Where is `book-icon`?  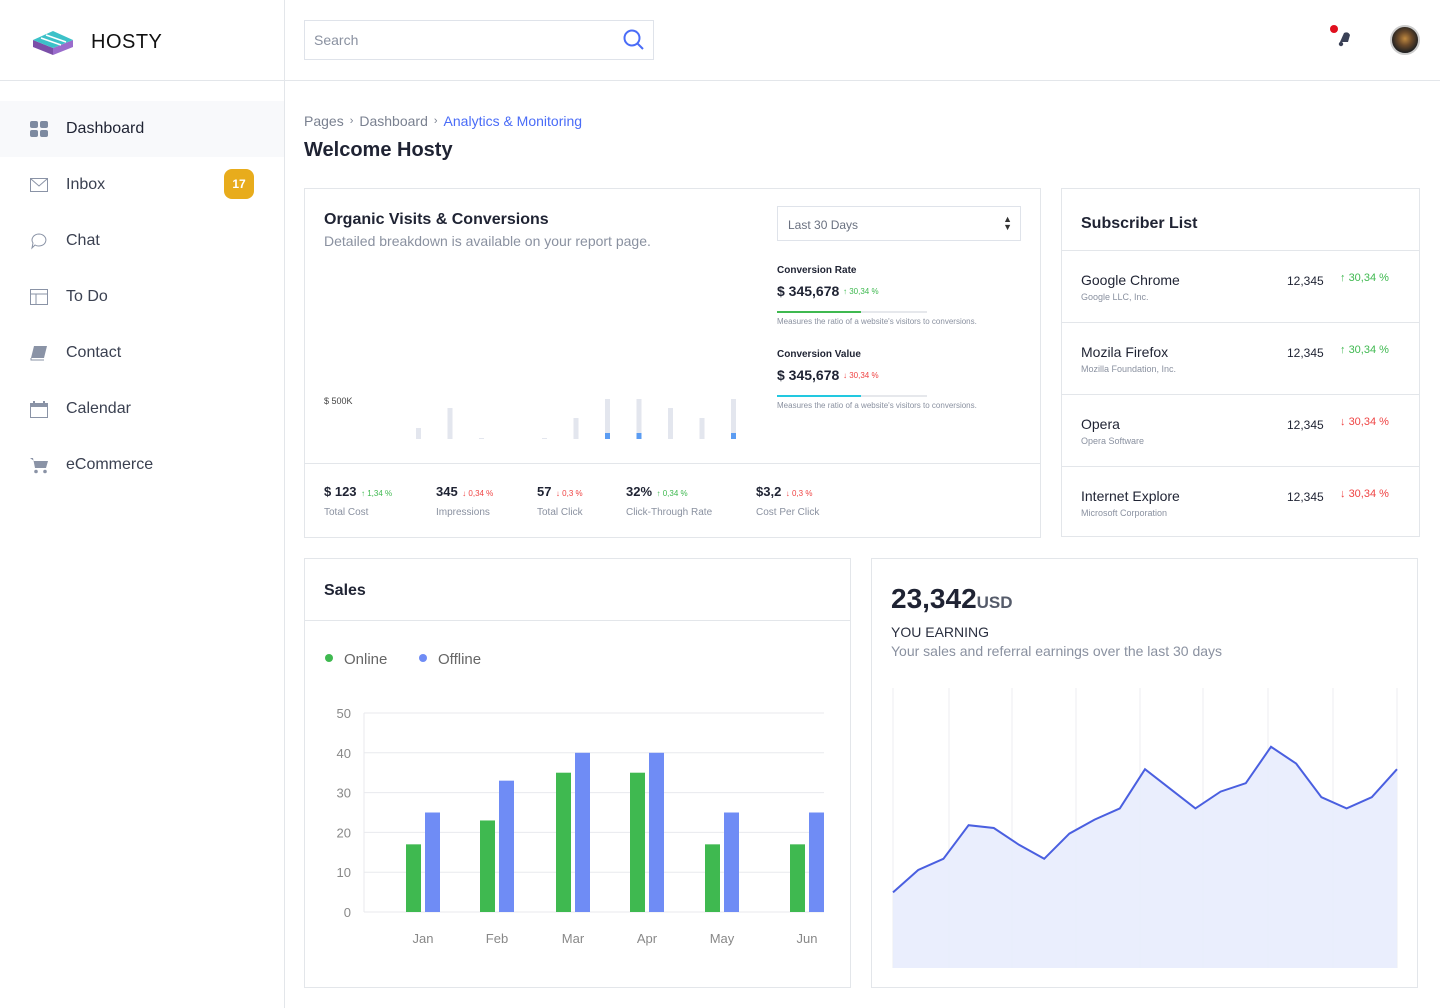
book-icon is located at coordinates (39, 353).